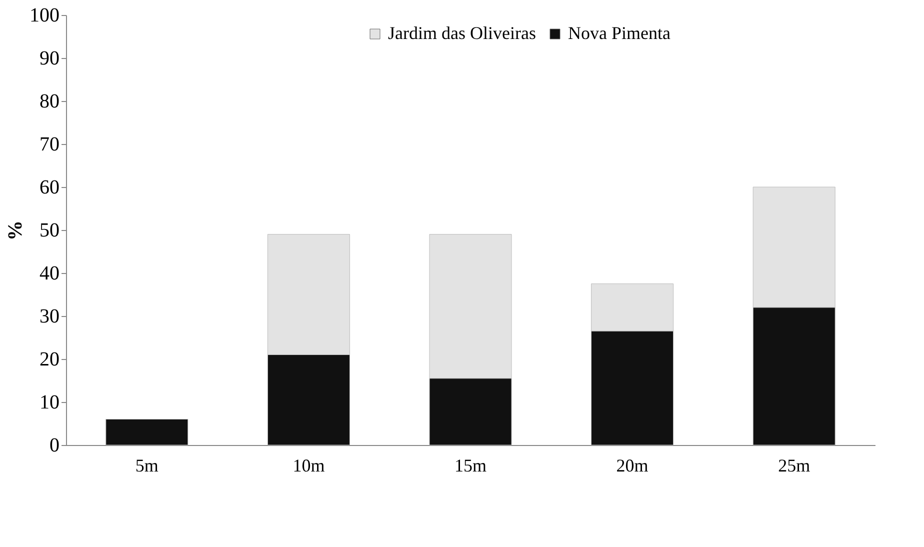  What do you see at coordinates (55, 445) in the screenshot?
I see `y-tick-label: 0` at bounding box center [55, 445].